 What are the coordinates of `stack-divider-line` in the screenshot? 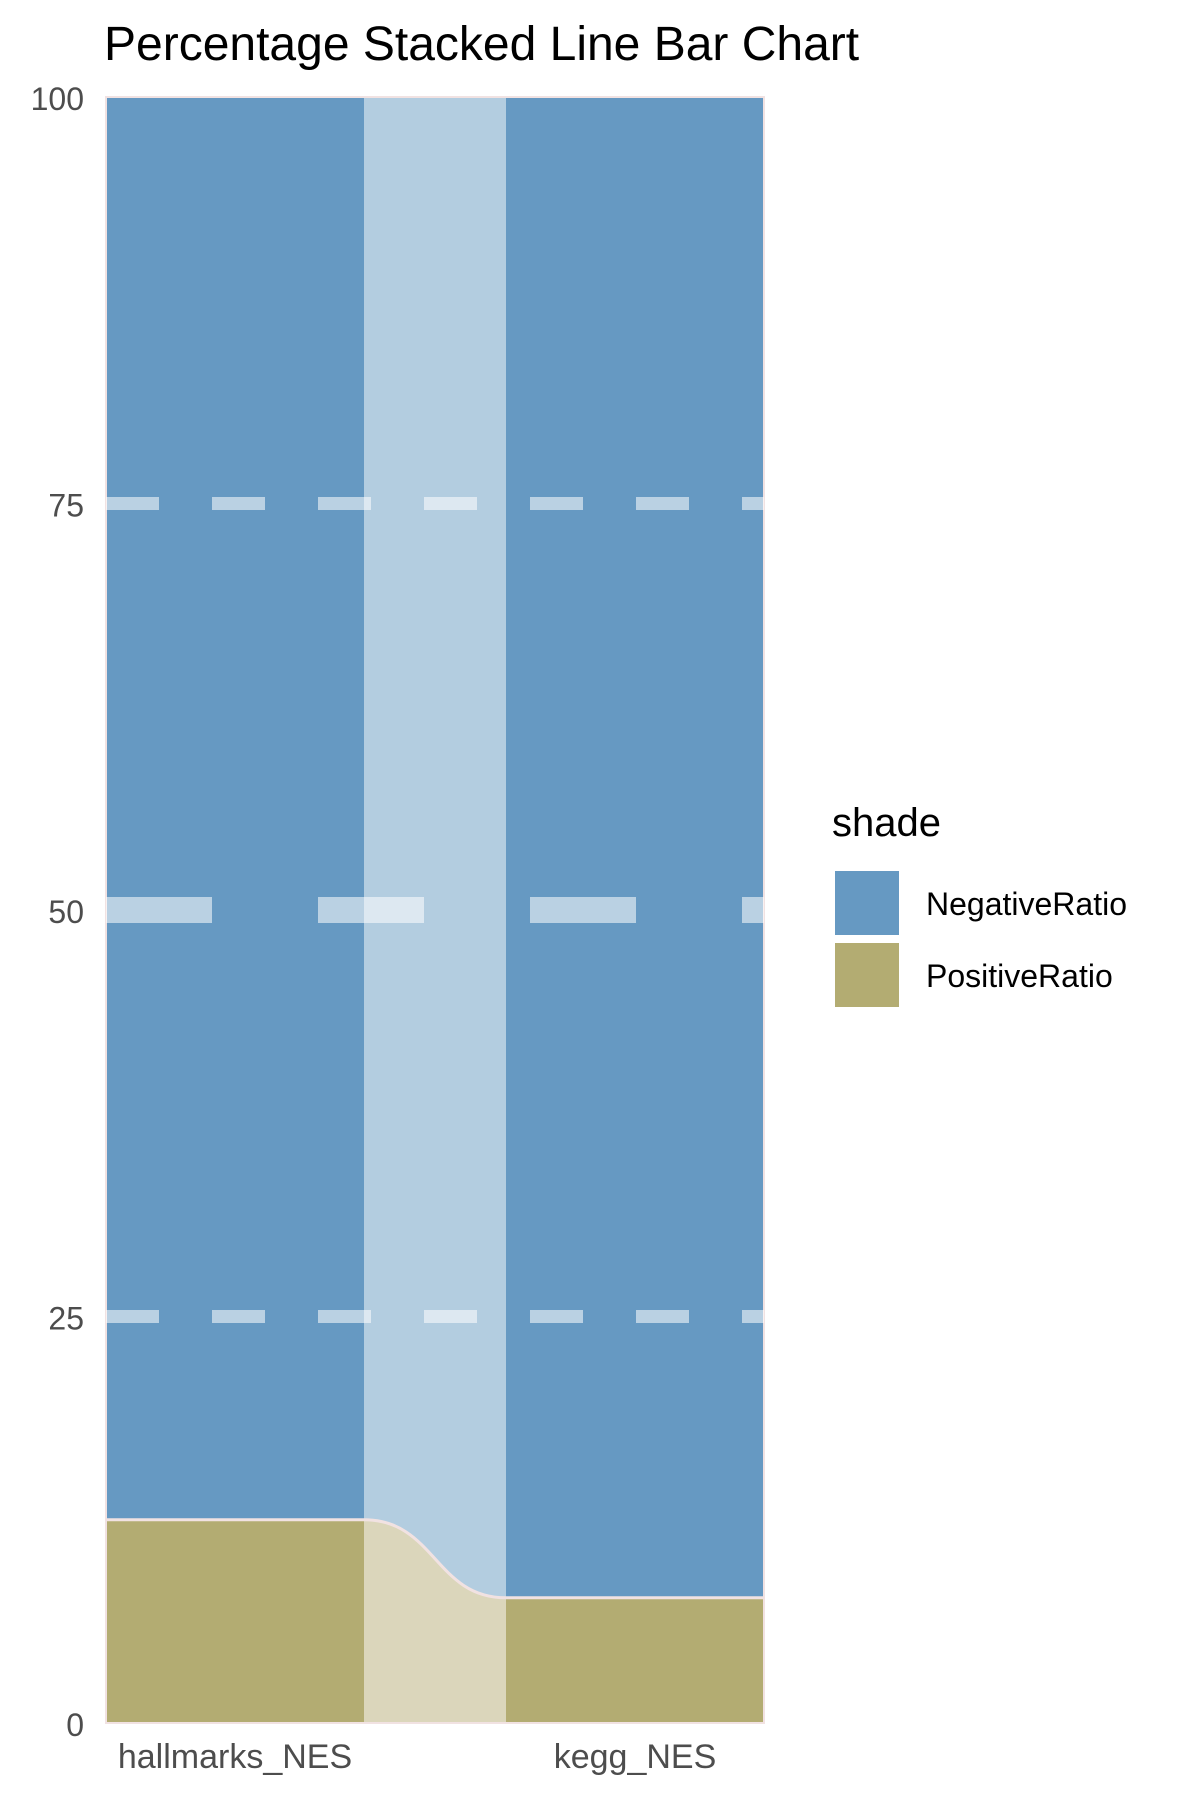 It's located at (435, 1559).